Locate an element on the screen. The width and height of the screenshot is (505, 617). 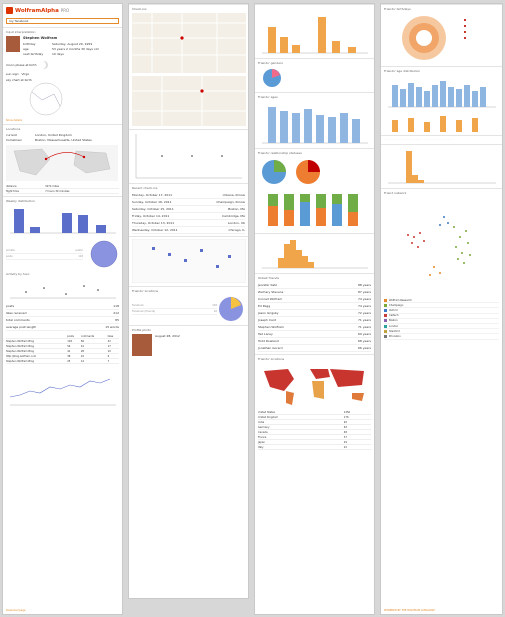
list-item: Champaign is located at coordinates (441, 306).